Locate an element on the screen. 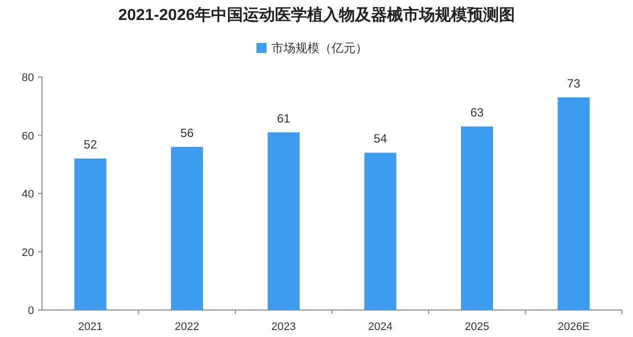 This screenshot has width=633, height=337. data-label: 56 is located at coordinates (187, 133).